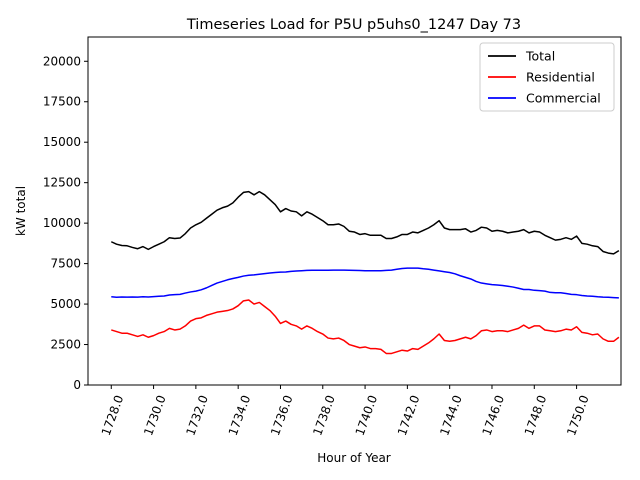 The width and height of the screenshot is (640, 480). Describe the element at coordinates (65, 304) in the screenshot. I see `y-tick-label: 5000` at that location.